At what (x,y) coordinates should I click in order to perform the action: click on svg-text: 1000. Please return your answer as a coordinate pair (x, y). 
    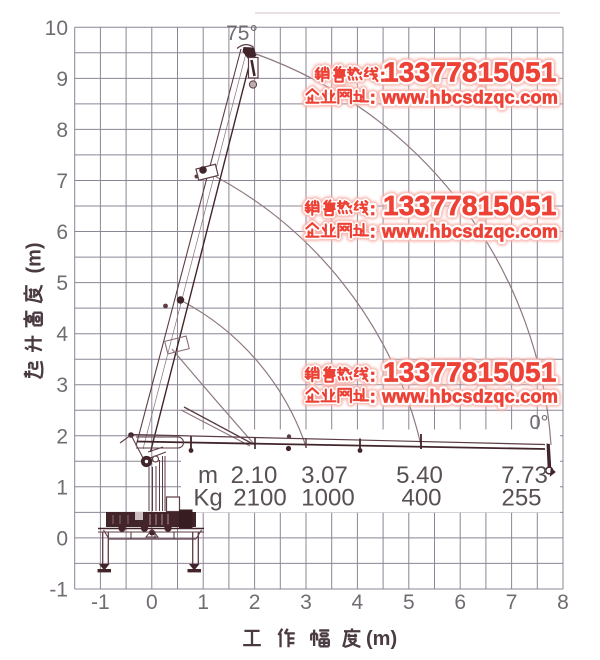
    Looking at the image, I should click on (327, 498).